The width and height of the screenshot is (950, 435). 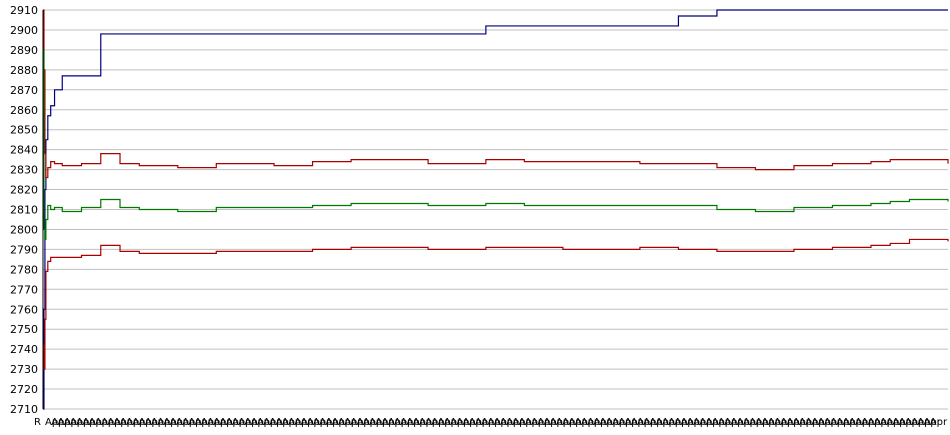 I want to click on y-tick-label: 2710, so click(x=24, y=409).